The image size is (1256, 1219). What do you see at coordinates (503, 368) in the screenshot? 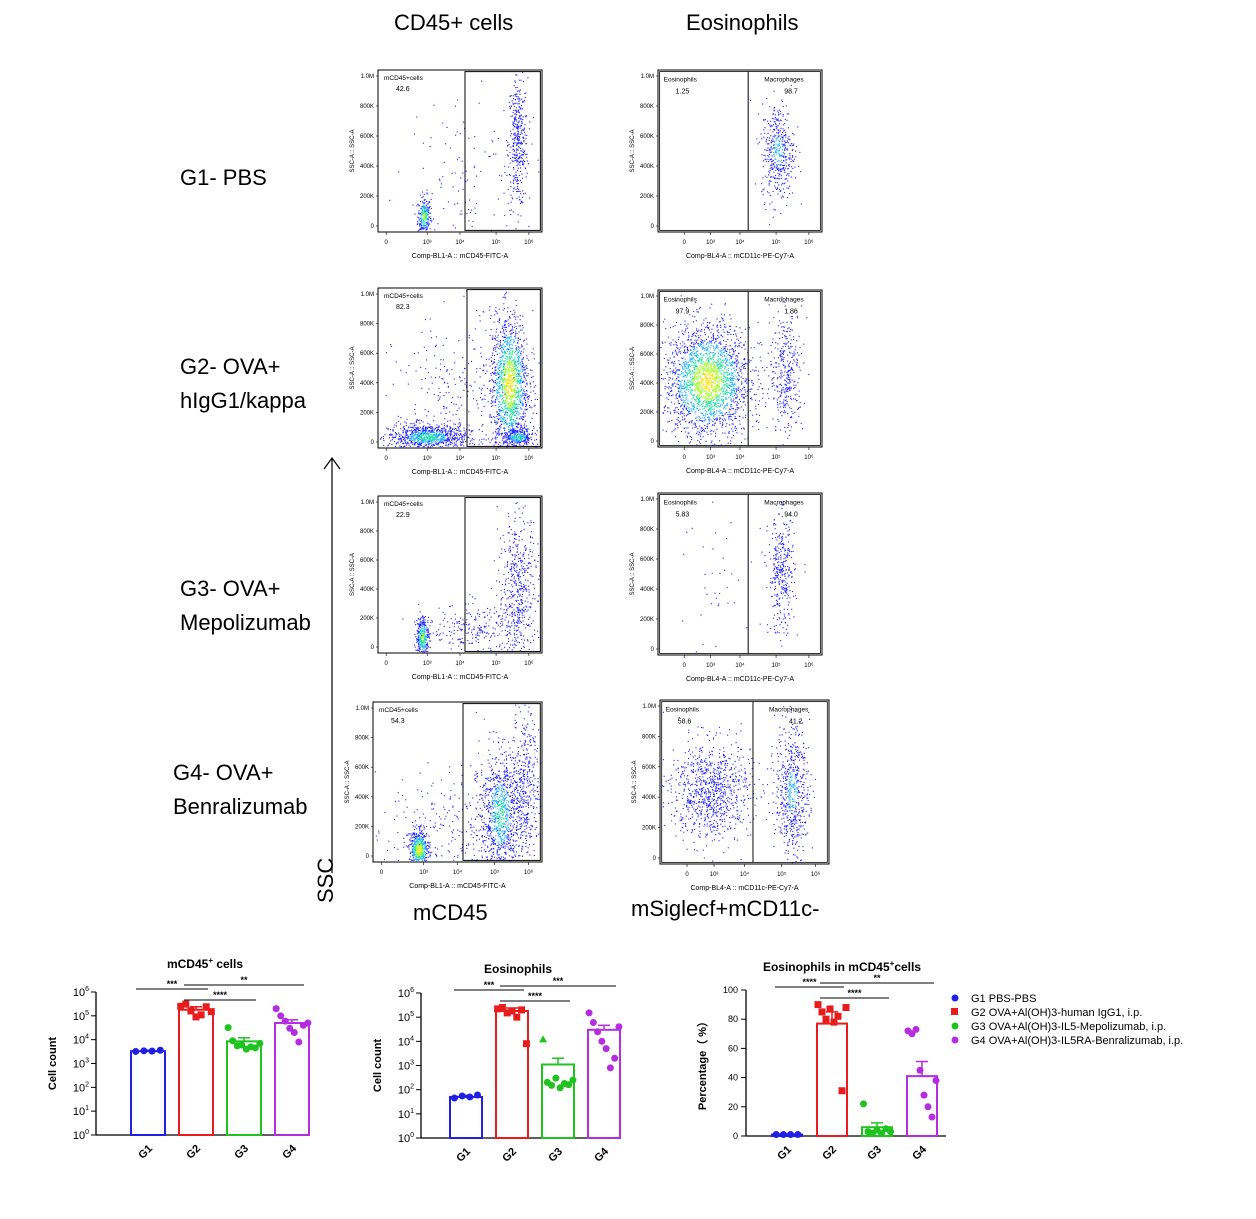
I see `cd45-gate` at bounding box center [503, 368].